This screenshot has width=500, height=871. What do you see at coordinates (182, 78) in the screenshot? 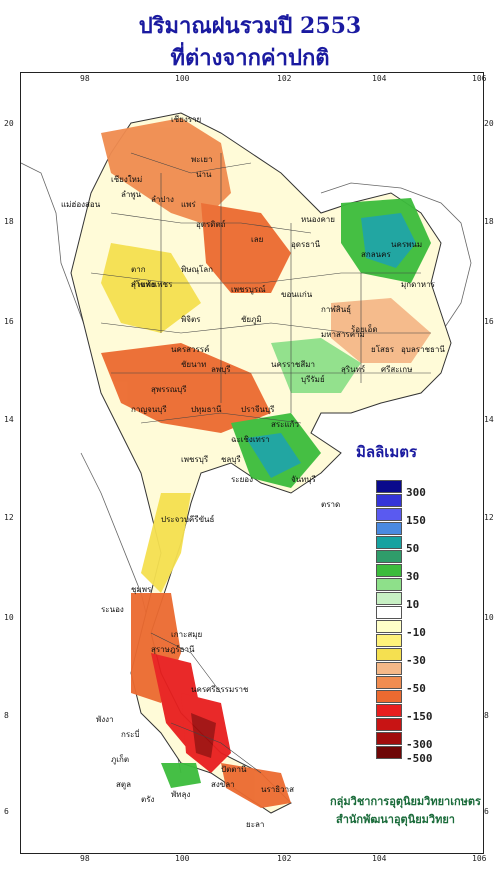
I see `x-tick-top: 100` at bounding box center [182, 78].